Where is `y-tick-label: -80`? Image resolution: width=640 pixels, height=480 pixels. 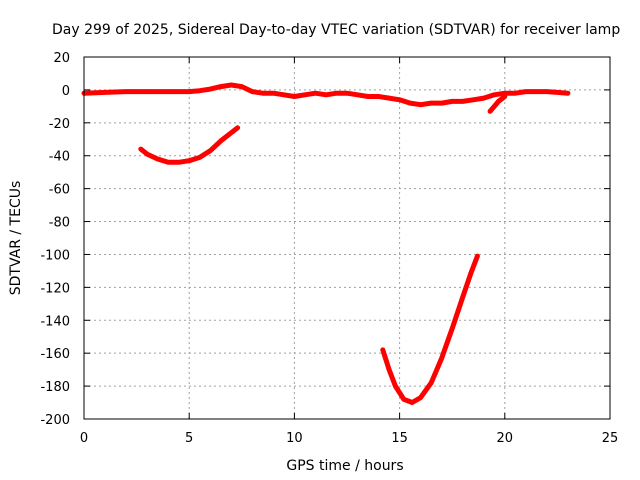
y-tick-label: -80 is located at coordinates (59, 223).